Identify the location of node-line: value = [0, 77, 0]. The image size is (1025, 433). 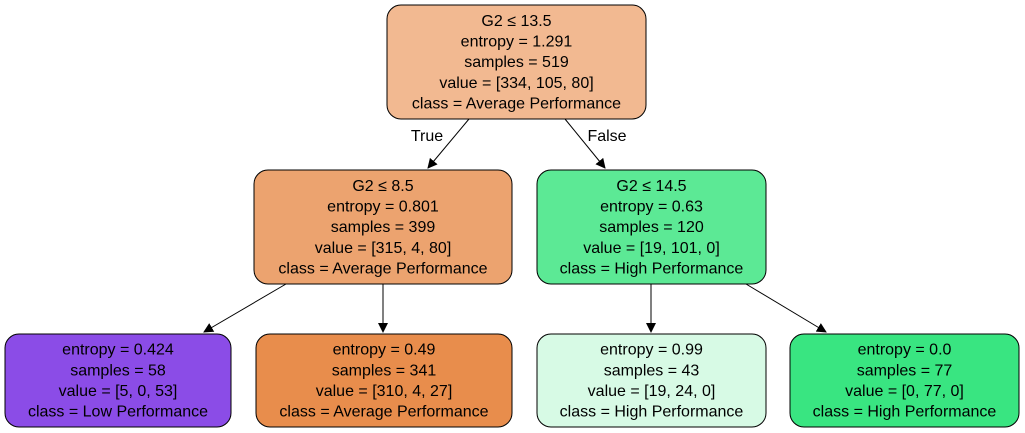
(904, 391).